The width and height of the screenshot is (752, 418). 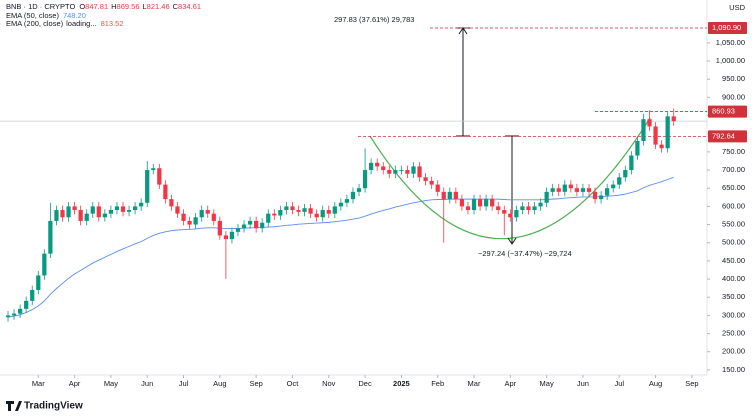 I want to click on ohlc-value: 869.56, so click(x=128, y=6).